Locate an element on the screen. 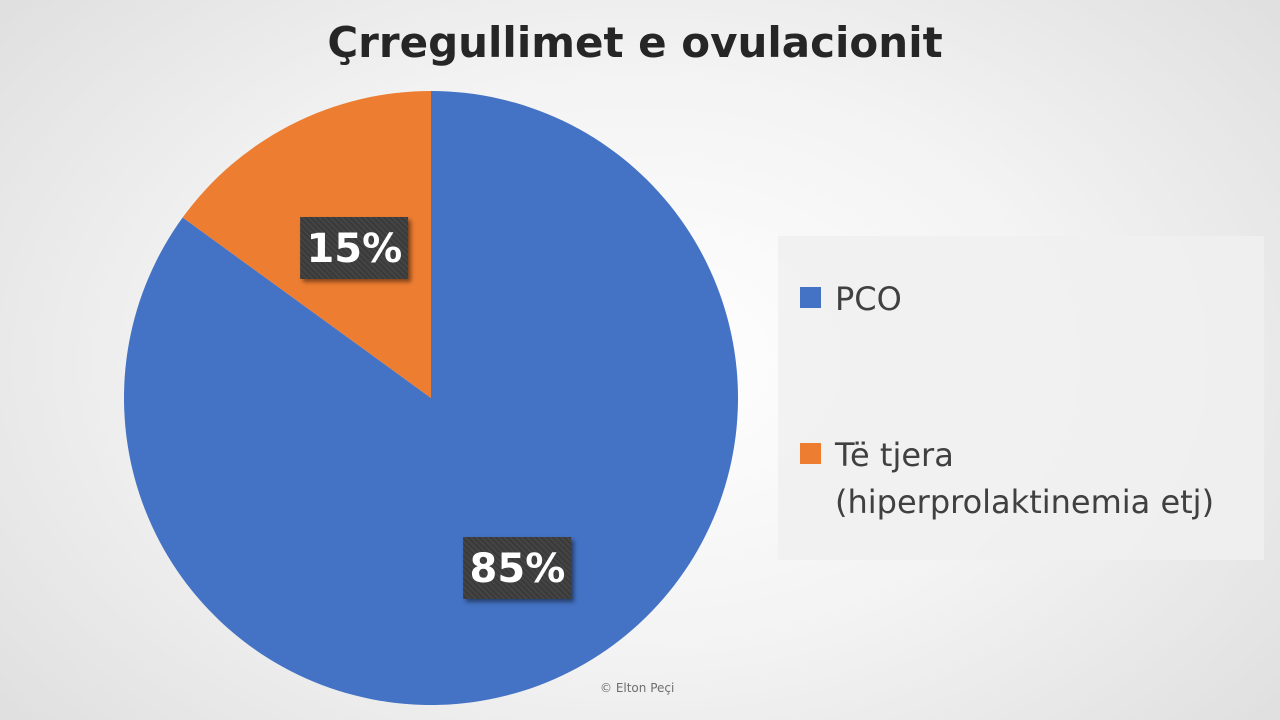 This screenshot has width=1280, height=720. chart-title: Çrregullimet e ovulacionit is located at coordinates (635, 42).